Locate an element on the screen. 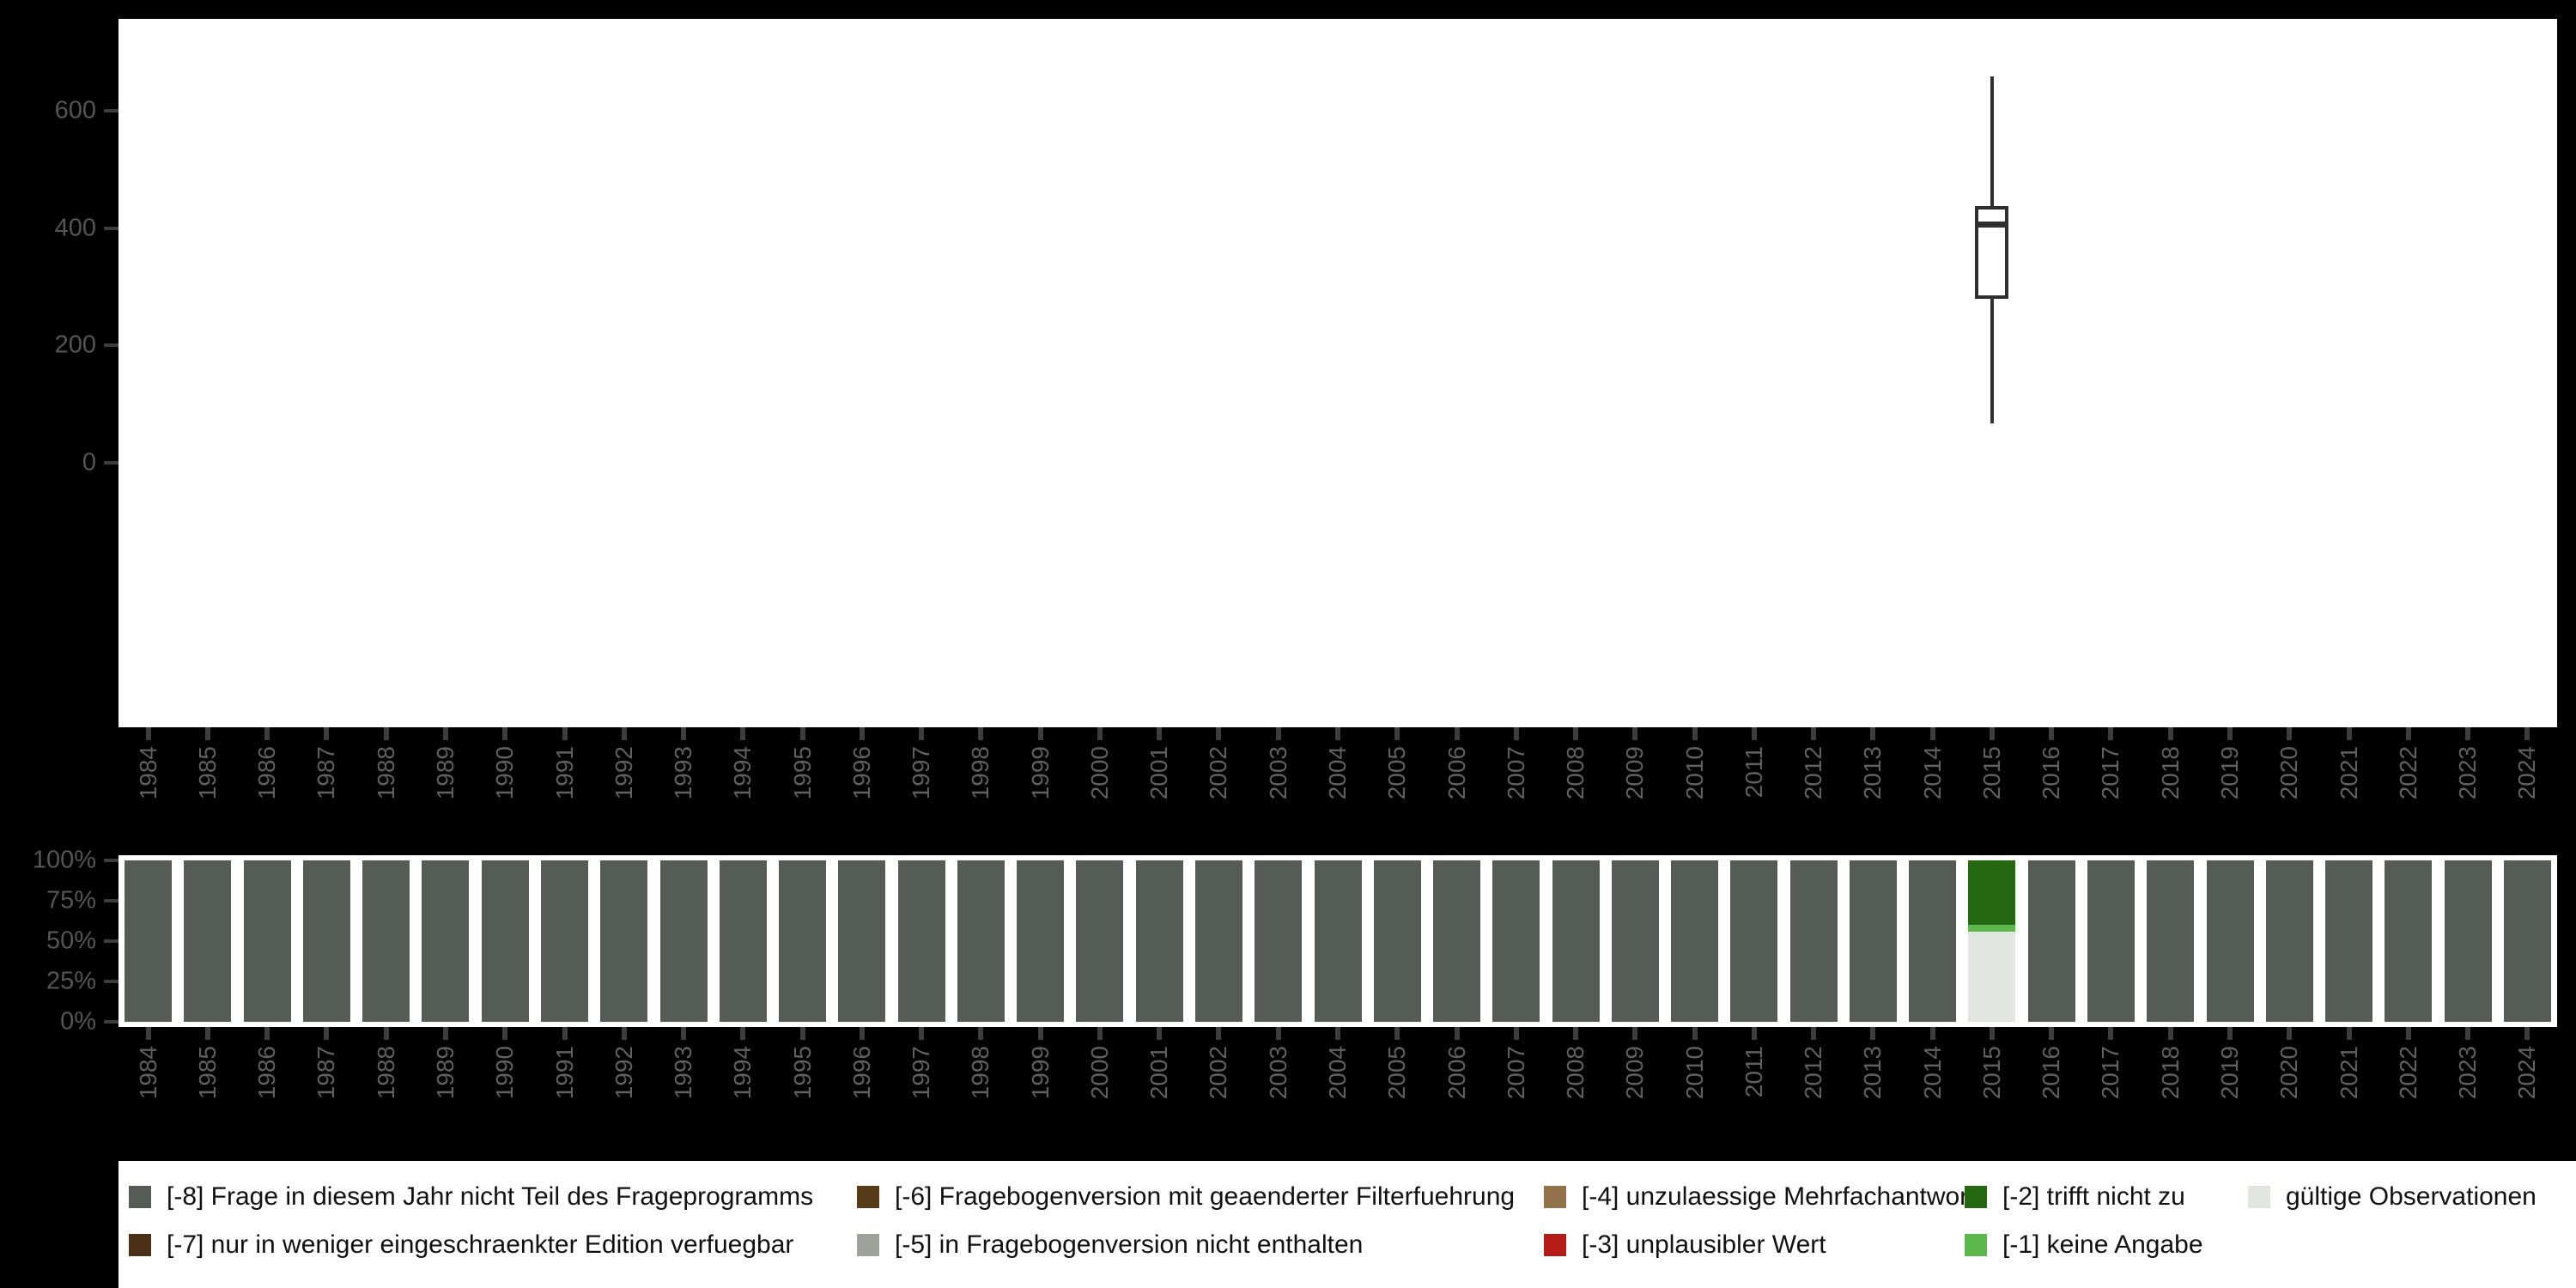 This screenshot has width=2576, height=1288. boxplot-y-tick-label: 600 is located at coordinates (75, 111).